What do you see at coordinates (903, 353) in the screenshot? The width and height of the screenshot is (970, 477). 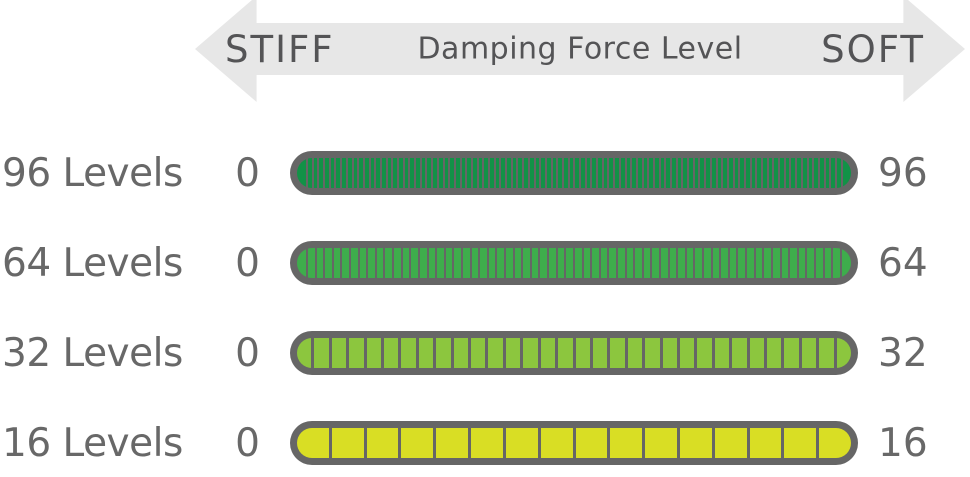 I see `row-max-value: 32` at bounding box center [903, 353].